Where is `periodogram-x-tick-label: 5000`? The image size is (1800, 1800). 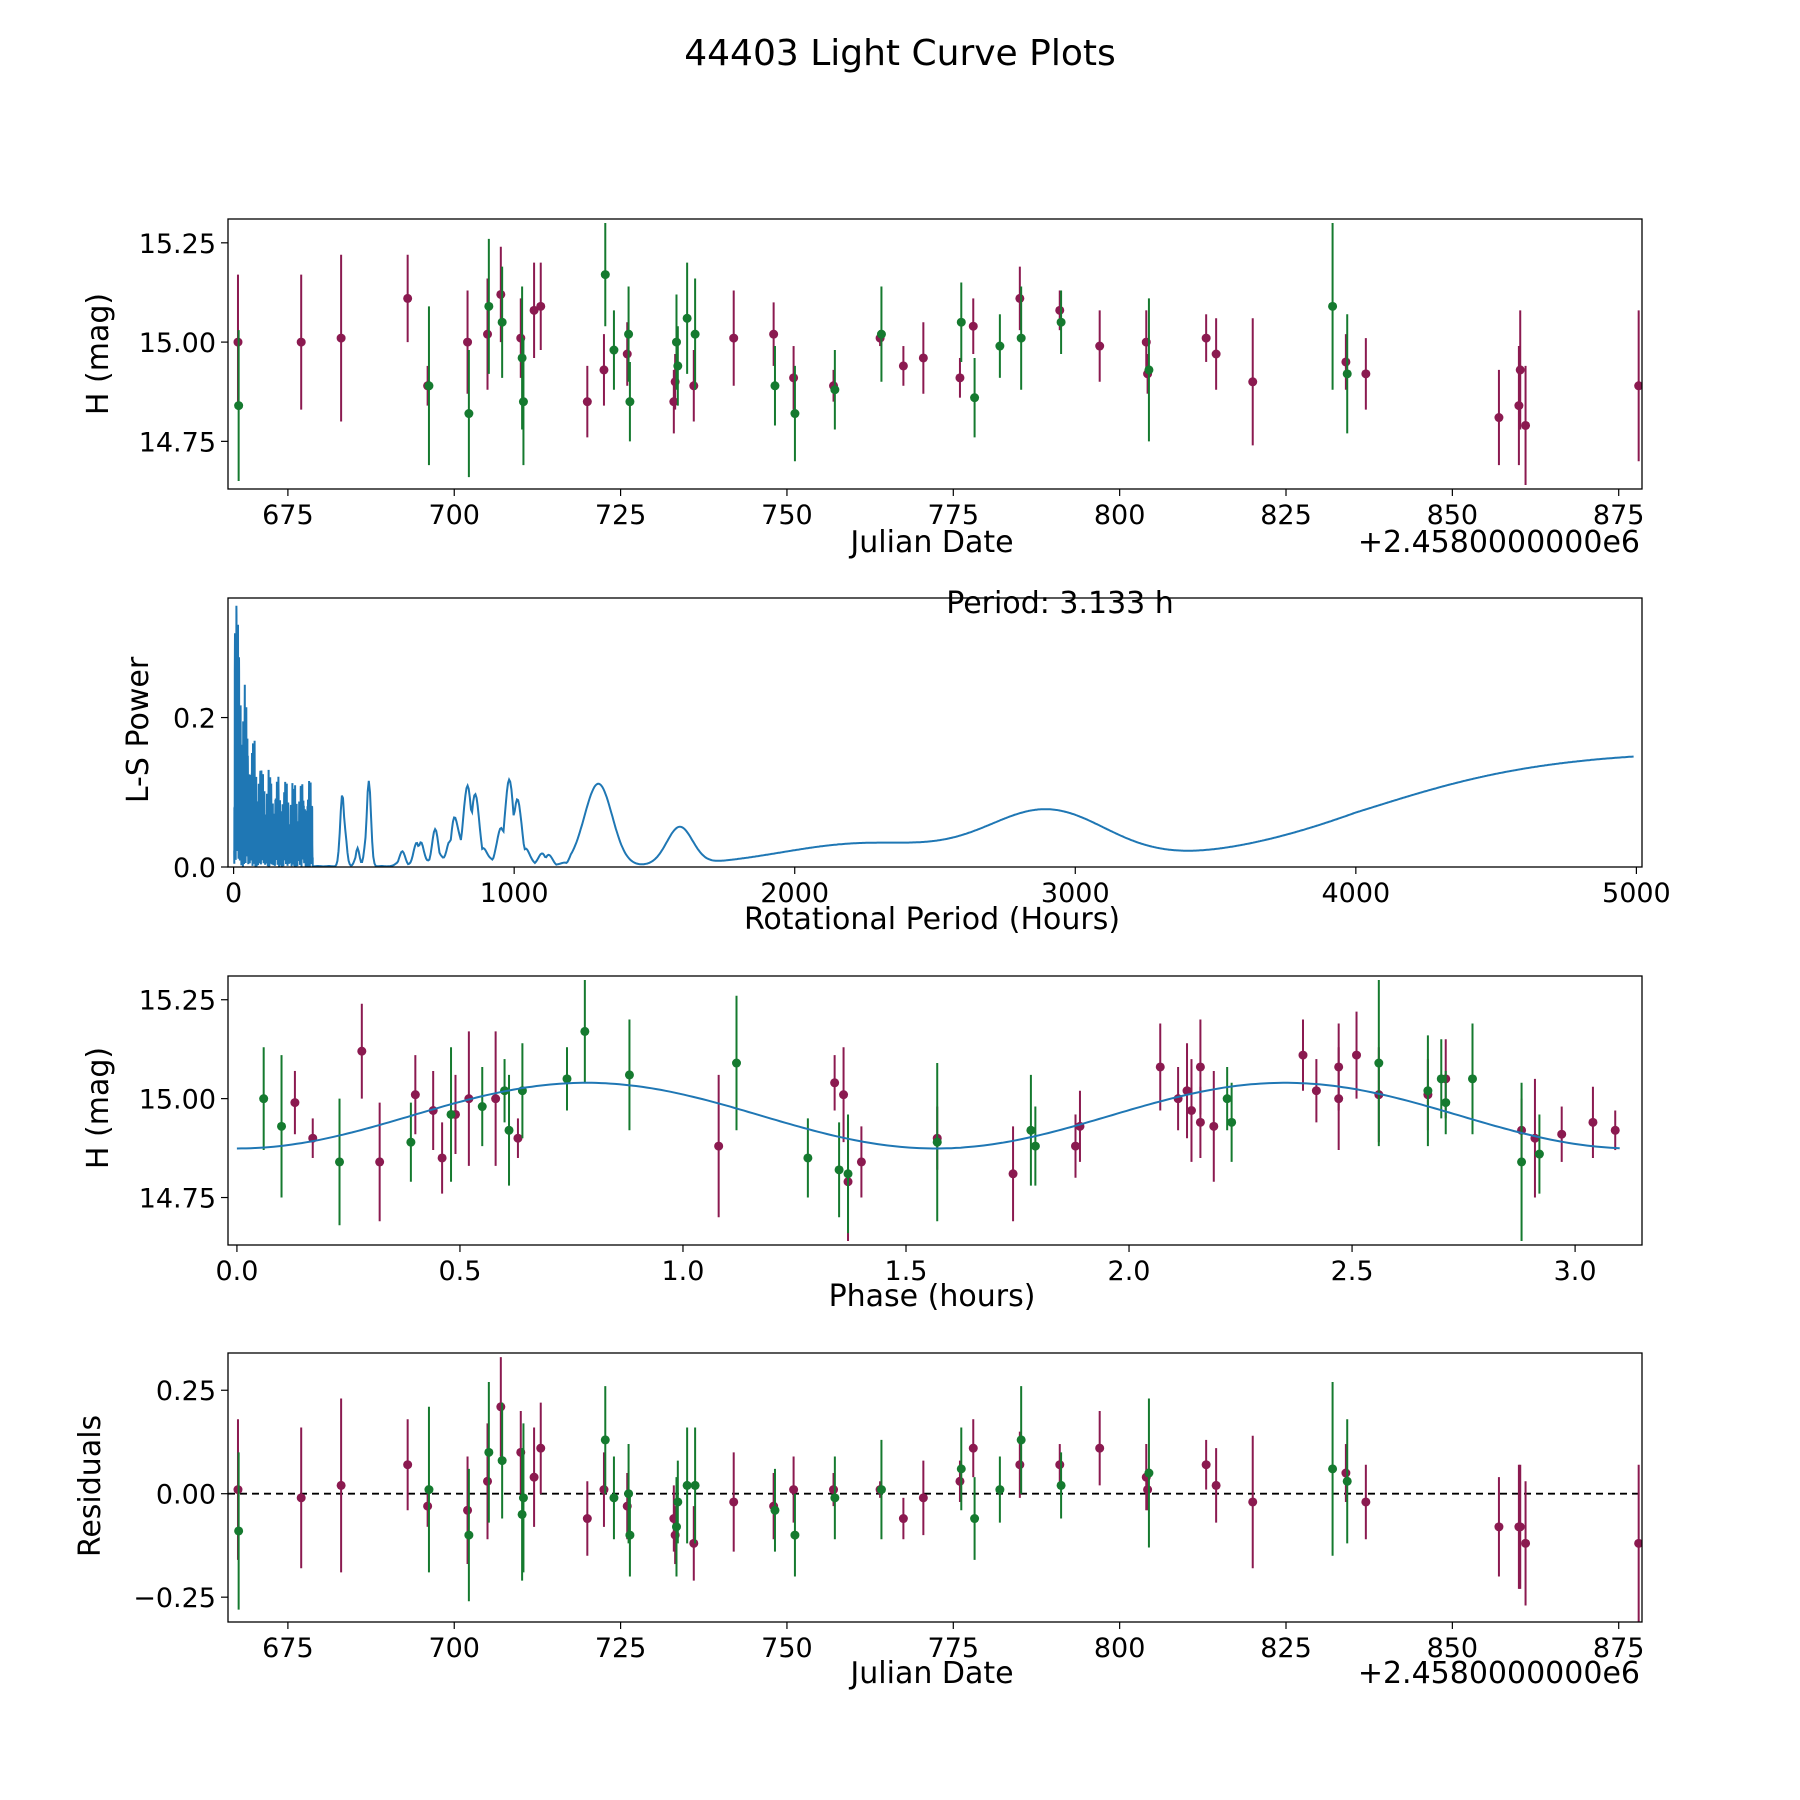 periodogram-x-tick-label: 5000 is located at coordinates (1636, 893).